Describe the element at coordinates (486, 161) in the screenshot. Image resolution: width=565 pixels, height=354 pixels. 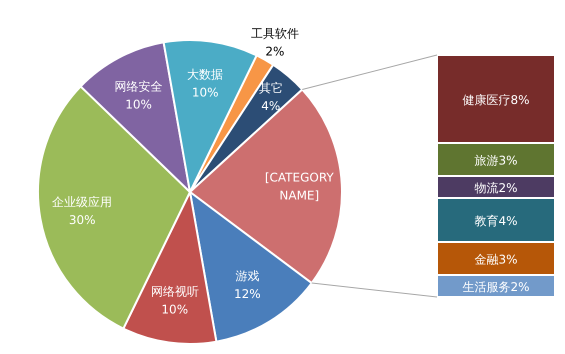
I see `series-label: 旅游` at that location.